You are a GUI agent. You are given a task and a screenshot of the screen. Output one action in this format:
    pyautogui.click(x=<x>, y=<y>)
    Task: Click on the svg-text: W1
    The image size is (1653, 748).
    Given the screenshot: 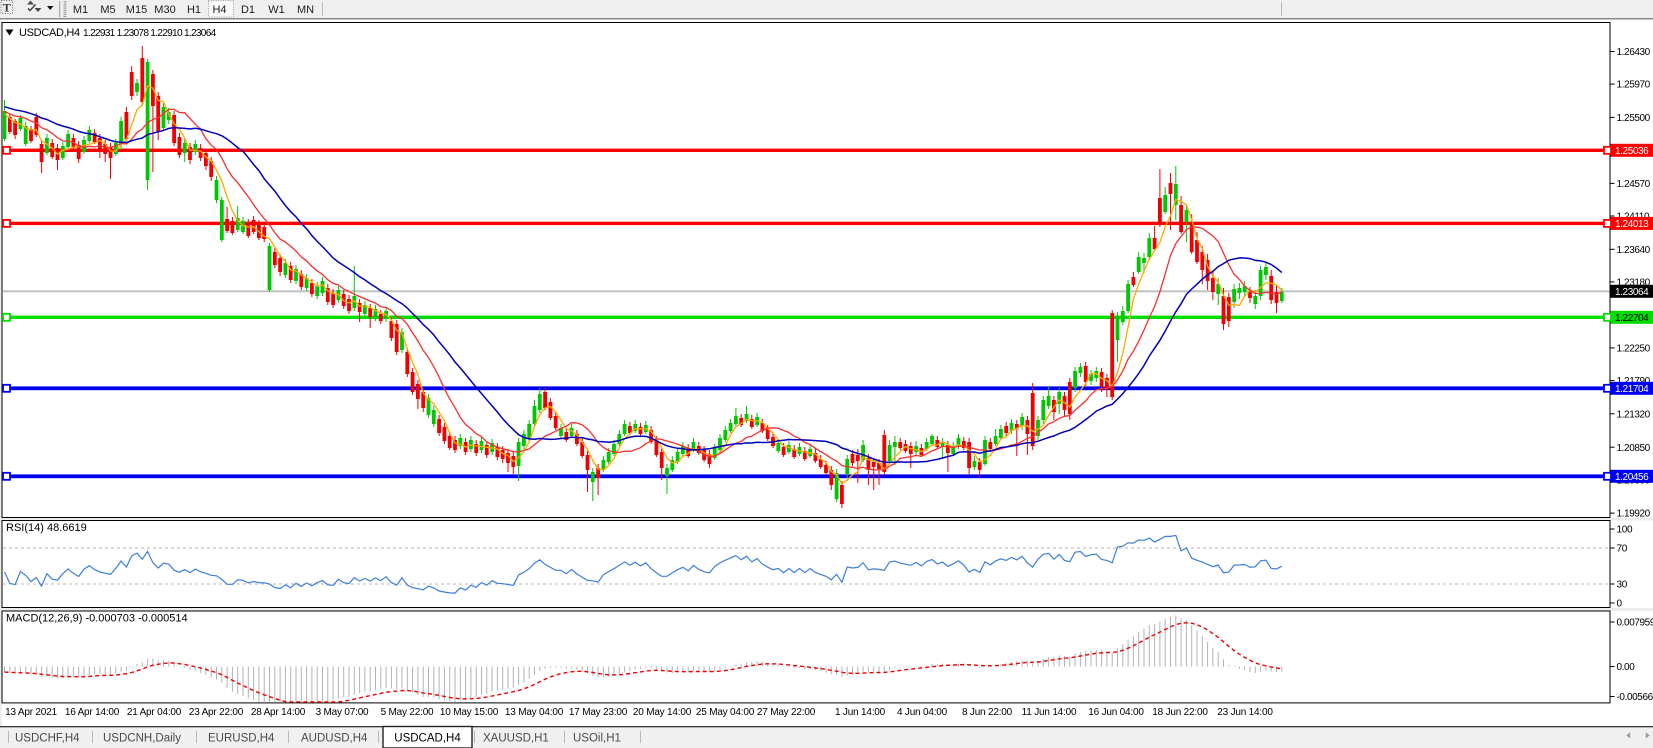 What is the action you would take?
    pyautogui.click(x=276, y=10)
    